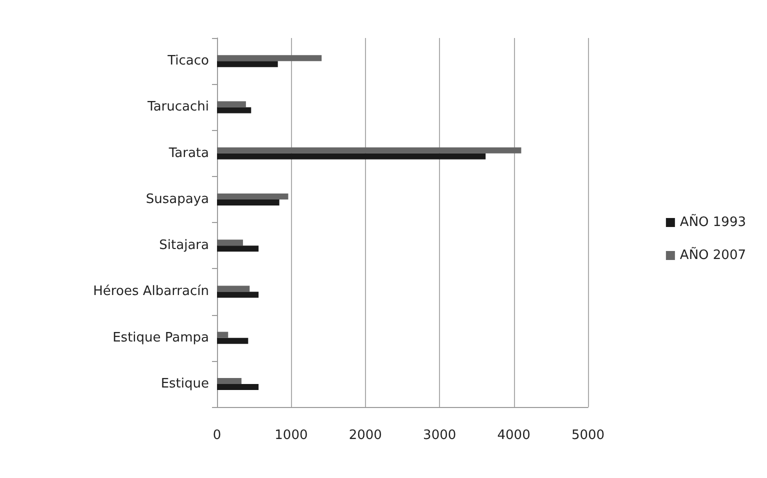  What do you see at coordinates (365, 435) in the screenshot?
I see `x-tick-label: 2000` at bounding box center [365, 435].